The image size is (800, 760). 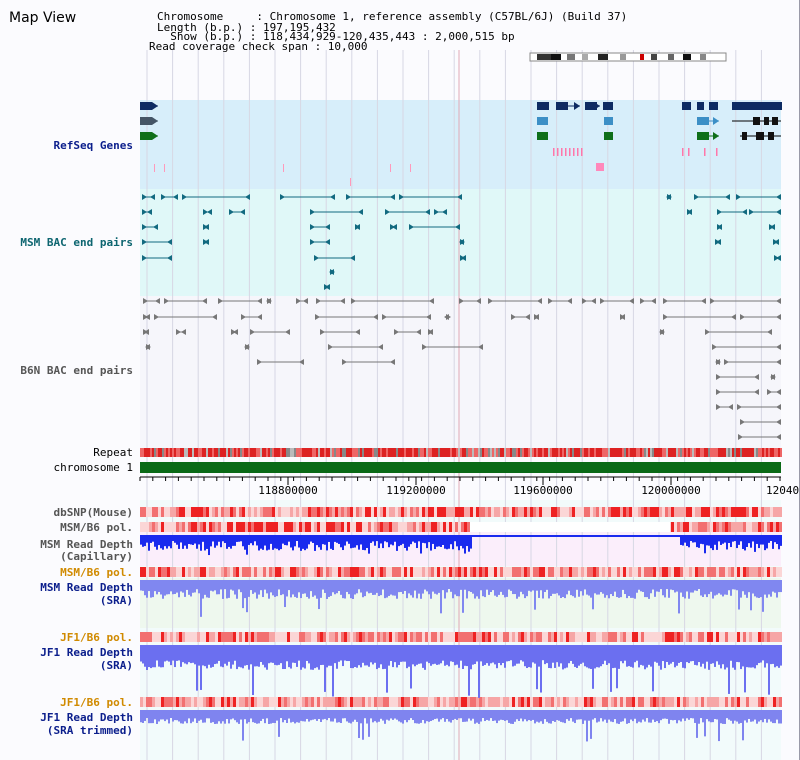 What do you see at coordinates (86, 587) in the screenshot?
I see `track-label-msm-depth-sra: MSM Read Depth` at bounding box center [86, 587].